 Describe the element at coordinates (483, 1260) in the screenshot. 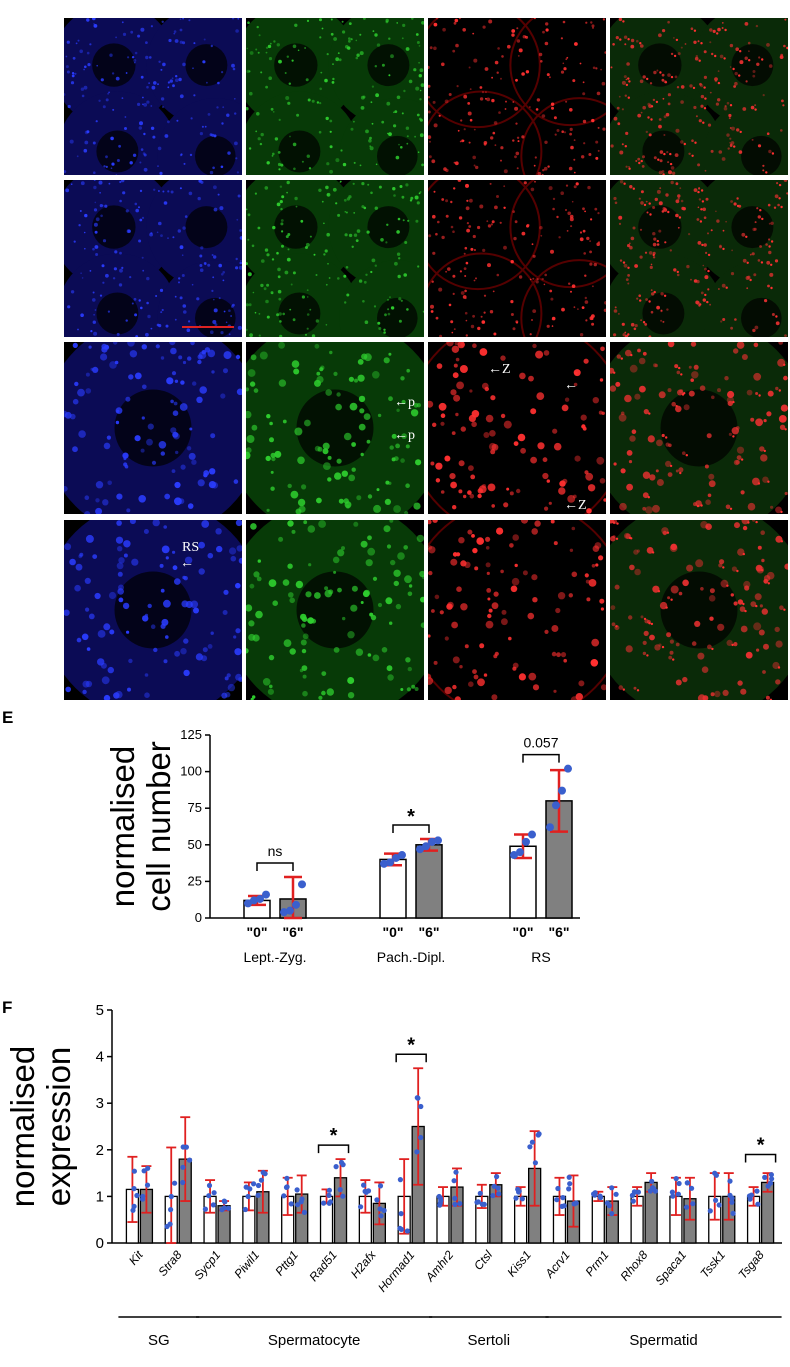

I see `gene-label: Ctsl` at that location.